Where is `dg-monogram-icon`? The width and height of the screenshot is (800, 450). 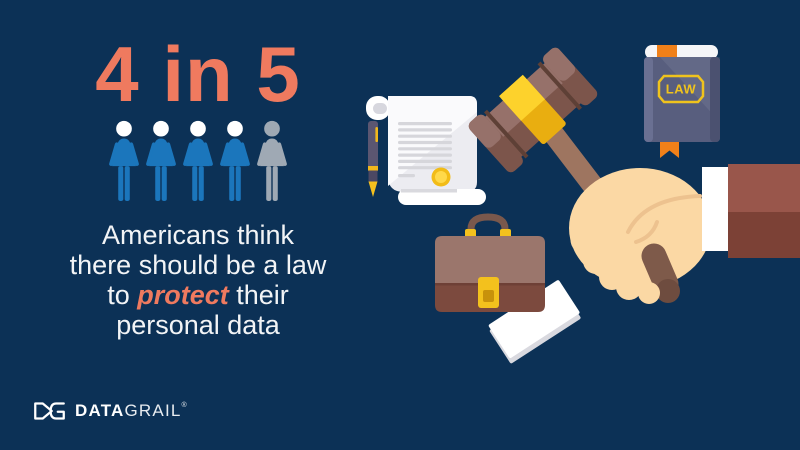
dg-monogram-icon is located at coordinates (49, 411).